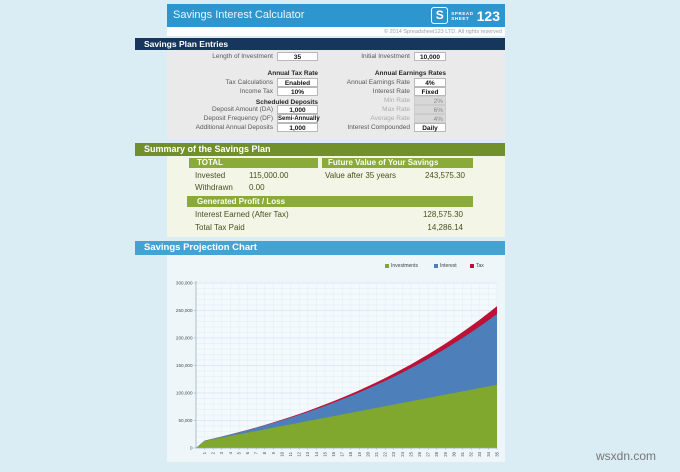 This screenshot has height=472, width=680. Describe the element at coordinates (320, 248) in the screenshot. I see `section-header-chart: Savings Projection Chart` at that location.